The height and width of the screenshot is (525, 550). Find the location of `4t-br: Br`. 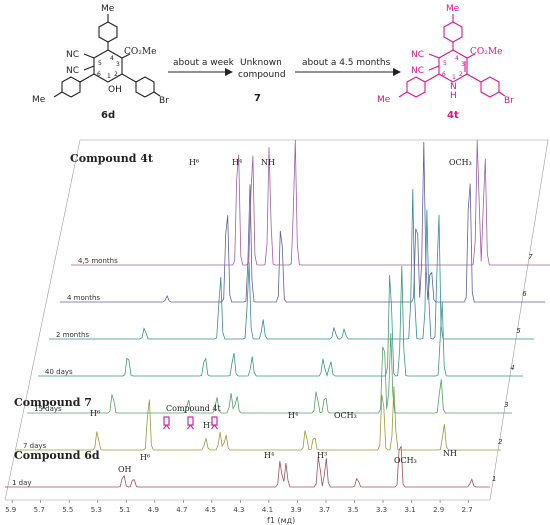

4t-br: Br is located at coordinates (509, 101).